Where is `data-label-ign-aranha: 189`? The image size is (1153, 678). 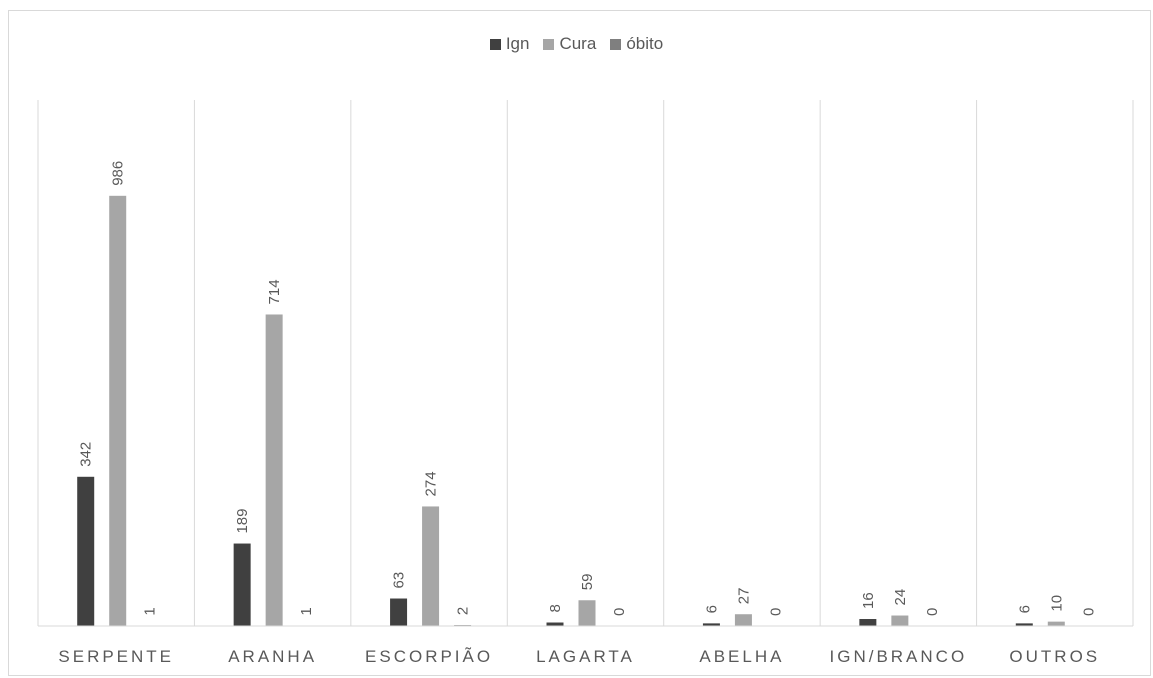 data-label-ign-aranha: 189 is located at coordinates (242, 521).